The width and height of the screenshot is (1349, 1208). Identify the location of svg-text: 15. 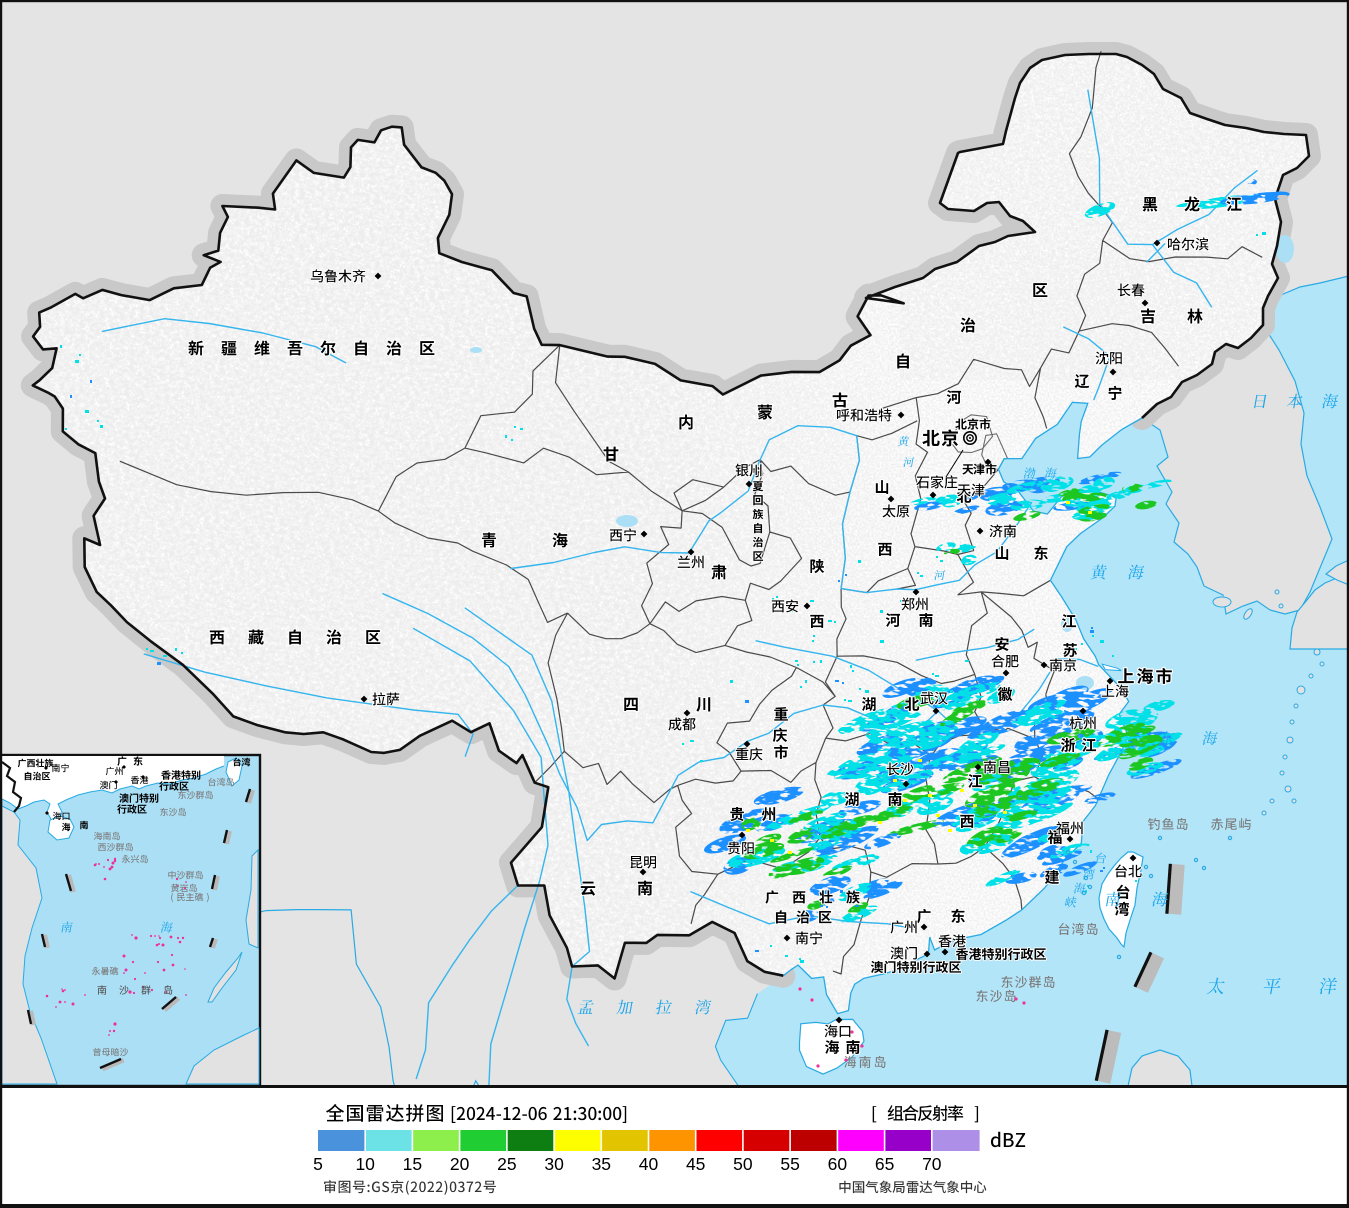
(412, 1164).